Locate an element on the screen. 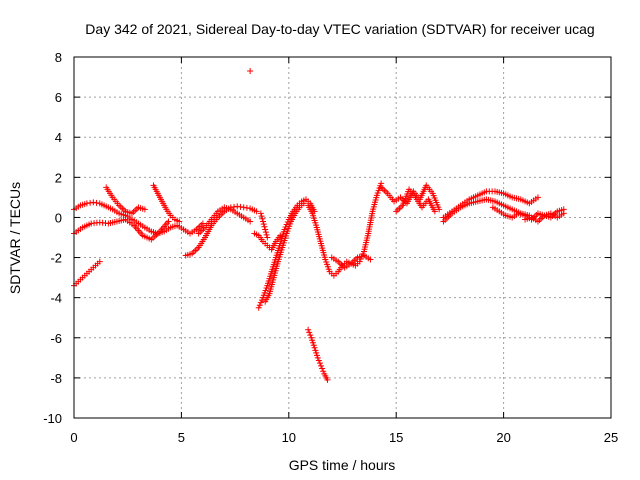  x-tick-label: 15 is located at coordinates (396, 437).